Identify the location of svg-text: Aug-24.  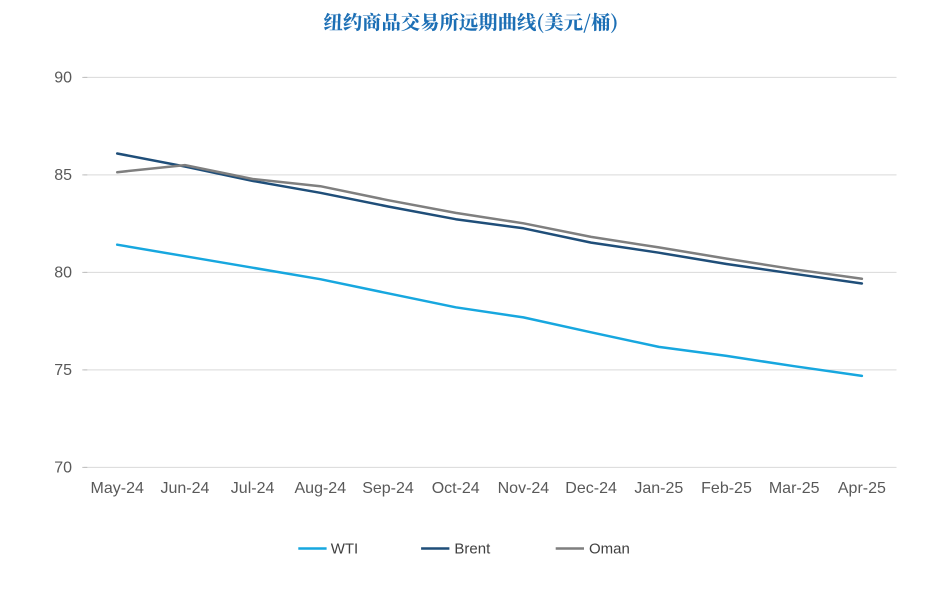
(321, 488).